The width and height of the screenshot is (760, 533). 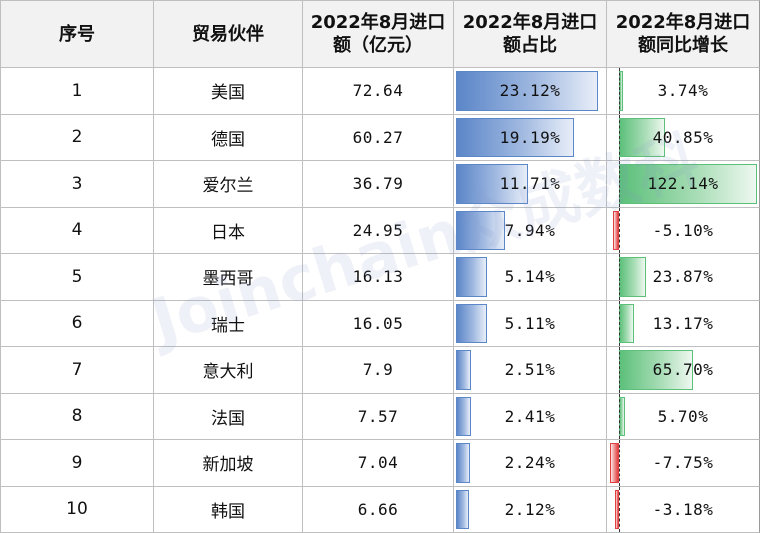 I want to click on cell-partner-text: 爱尔兰, so click(x=228, y=186).